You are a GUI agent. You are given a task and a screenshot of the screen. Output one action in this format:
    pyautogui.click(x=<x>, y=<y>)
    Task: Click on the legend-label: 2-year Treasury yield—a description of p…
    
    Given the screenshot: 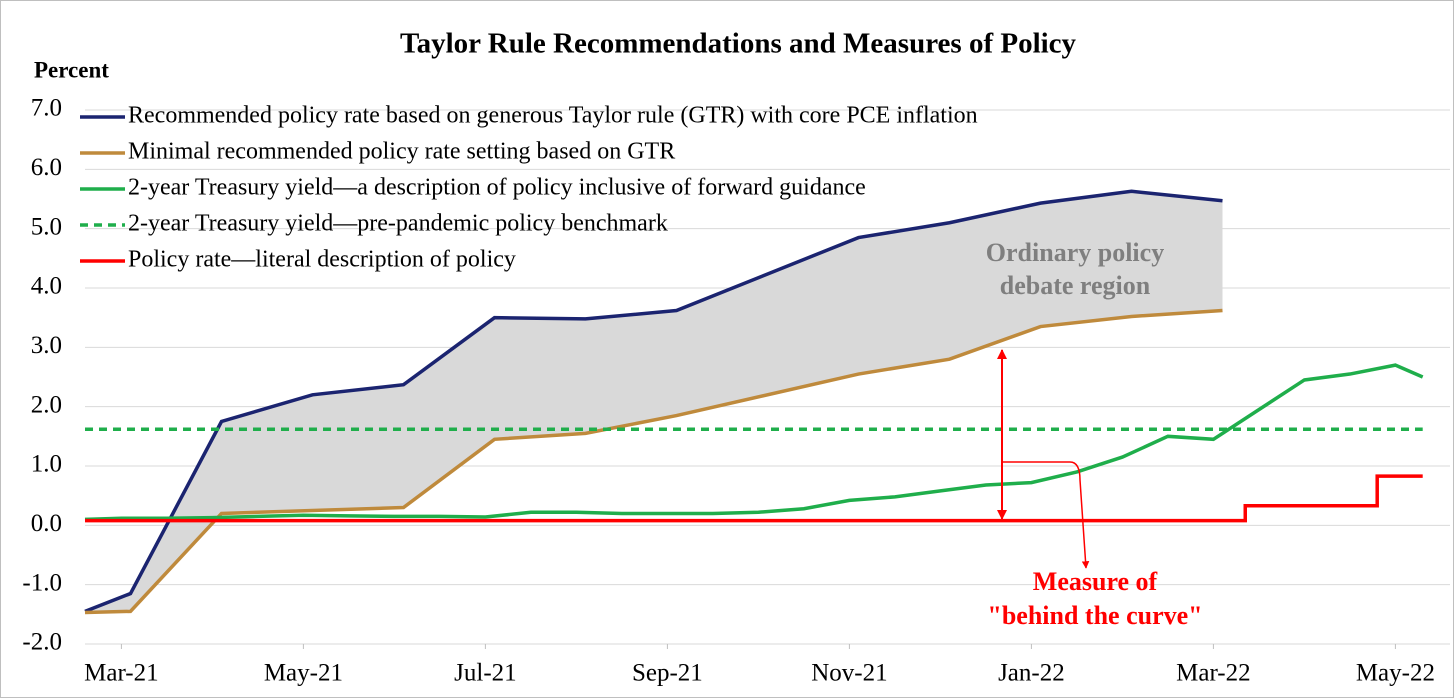 What is the action you would take?
    pyautogui.click(x=497, y=188)
    